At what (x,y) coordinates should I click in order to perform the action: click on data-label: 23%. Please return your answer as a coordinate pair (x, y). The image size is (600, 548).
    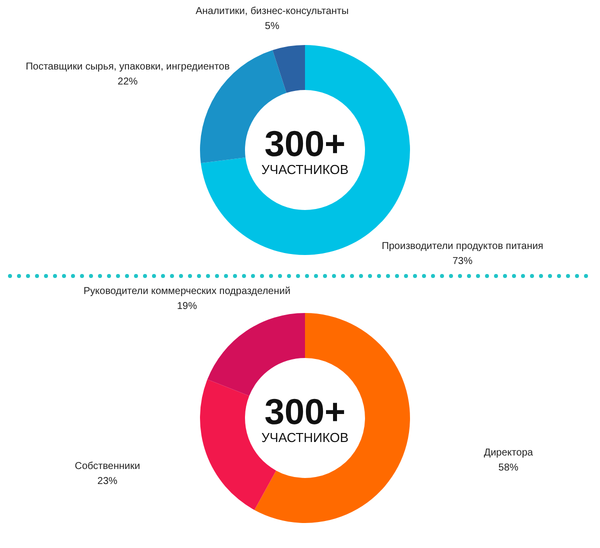
    Looking at the image, I should click on (107, 481).